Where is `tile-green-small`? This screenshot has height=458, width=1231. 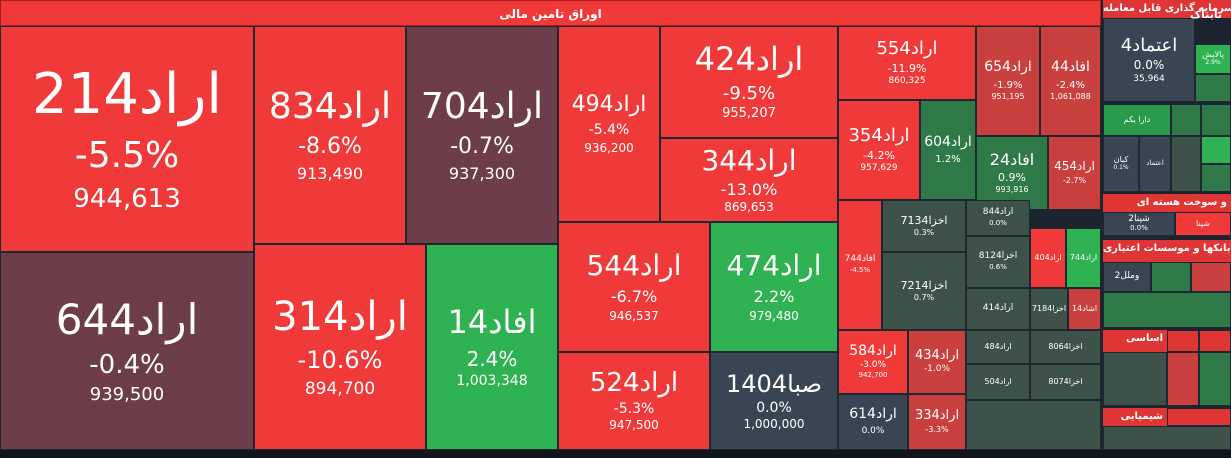
tile-green-small is located at coordinates (1213, 88).